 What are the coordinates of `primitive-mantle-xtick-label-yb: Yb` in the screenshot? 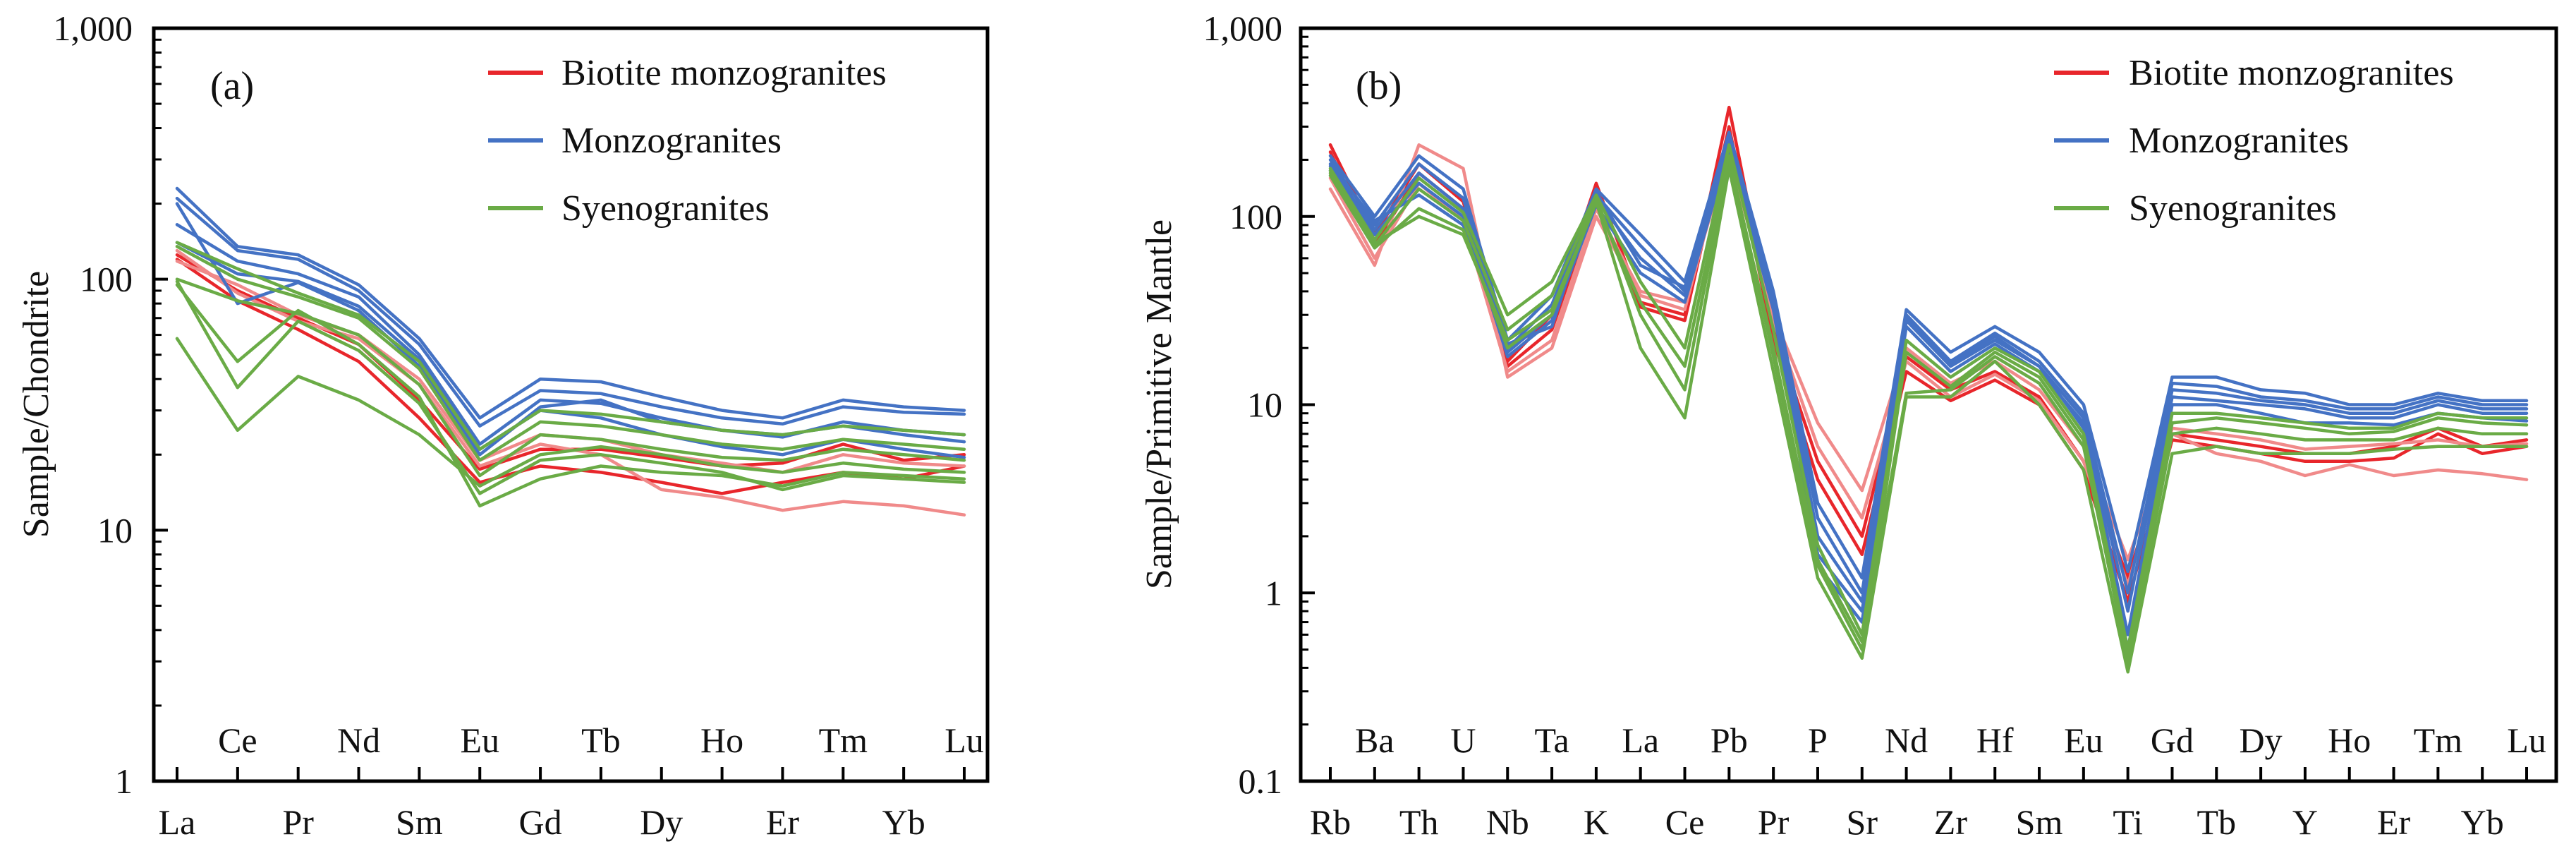 It's located at (2482, 822).